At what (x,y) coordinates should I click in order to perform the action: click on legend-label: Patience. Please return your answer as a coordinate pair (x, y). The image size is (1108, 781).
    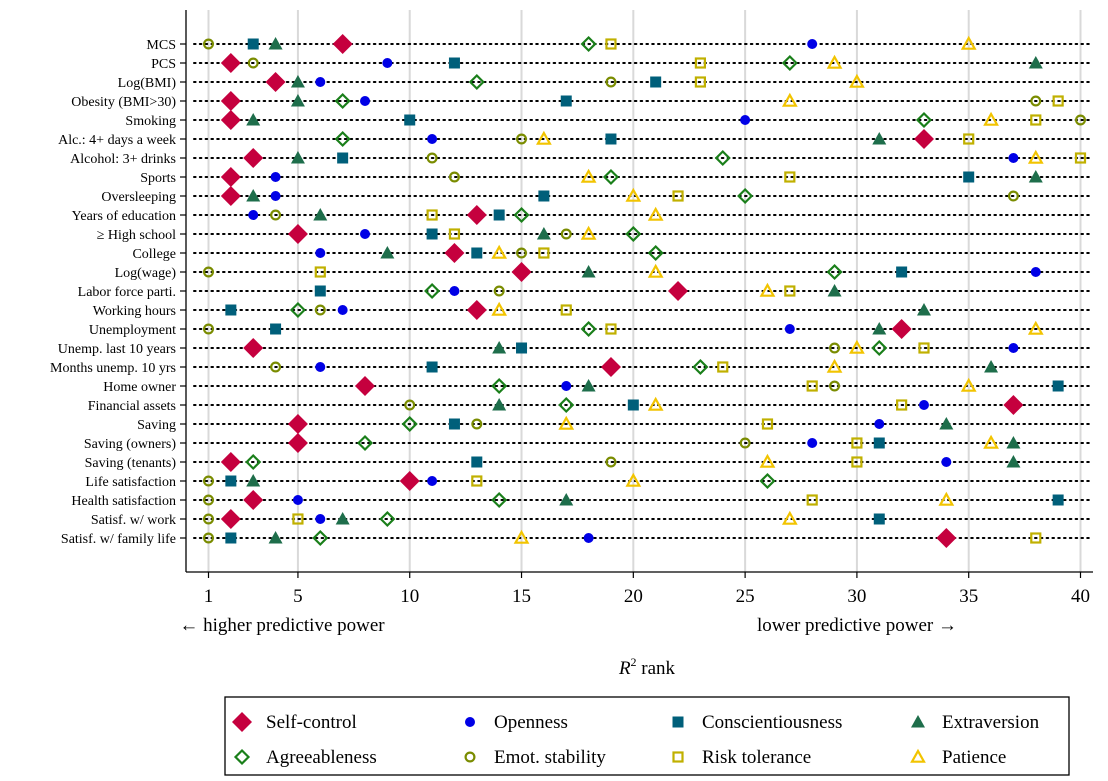
    Looking at the image, I should click on (974, 757).